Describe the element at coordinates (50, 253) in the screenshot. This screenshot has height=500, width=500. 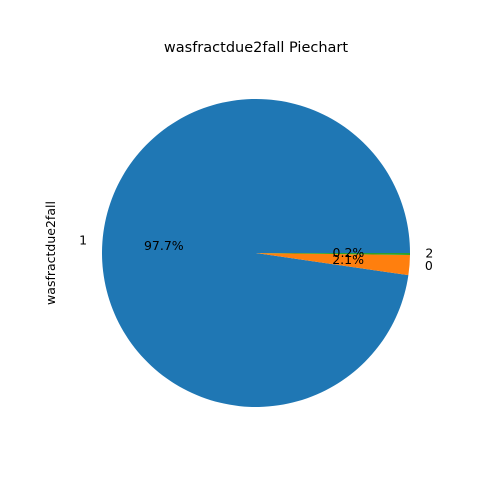
I see `y-axis-label: wasfractdue2fall` at that location.